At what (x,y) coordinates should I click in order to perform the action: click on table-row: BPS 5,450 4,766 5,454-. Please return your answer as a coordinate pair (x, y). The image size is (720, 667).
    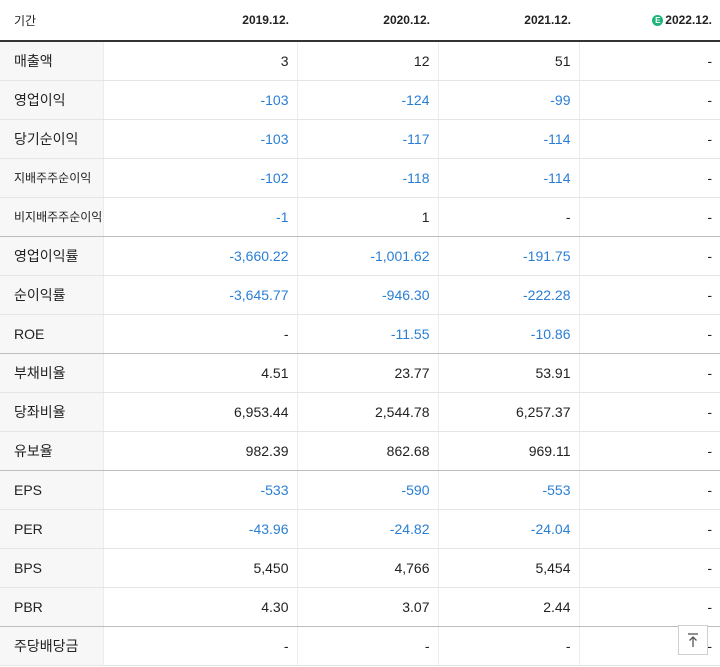
    Looking at the image, I should click on (360, 568).